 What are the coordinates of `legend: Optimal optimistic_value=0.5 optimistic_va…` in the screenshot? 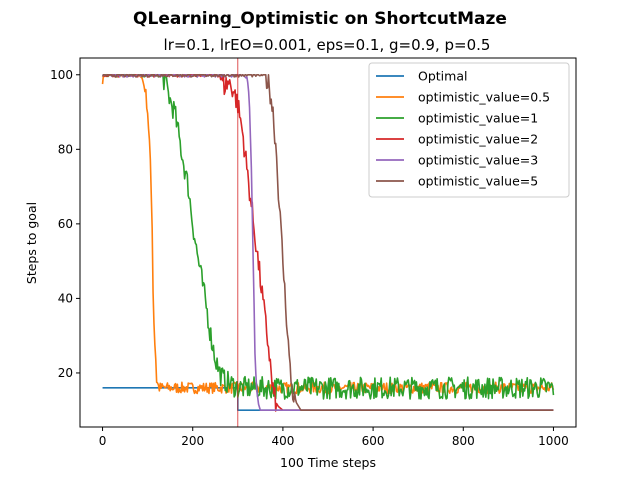 It's located at (469, 130).